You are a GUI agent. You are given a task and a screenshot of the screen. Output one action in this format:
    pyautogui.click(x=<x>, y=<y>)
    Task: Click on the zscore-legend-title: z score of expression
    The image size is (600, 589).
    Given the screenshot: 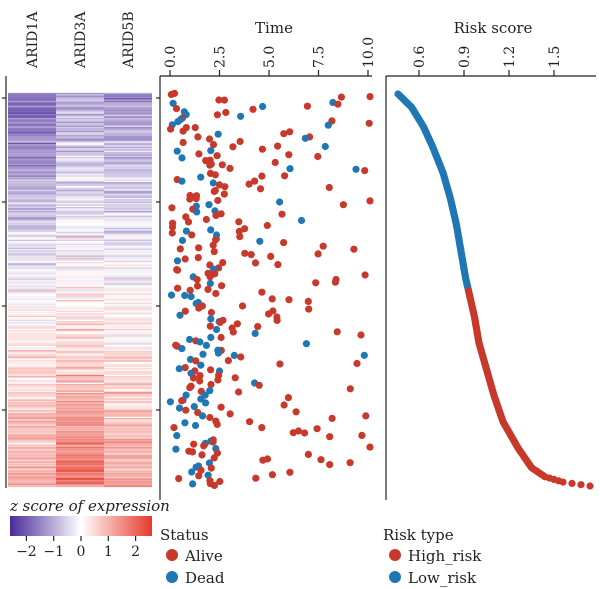 What is the action you would take?
    pyautogui.click(x=89, y=506)
    